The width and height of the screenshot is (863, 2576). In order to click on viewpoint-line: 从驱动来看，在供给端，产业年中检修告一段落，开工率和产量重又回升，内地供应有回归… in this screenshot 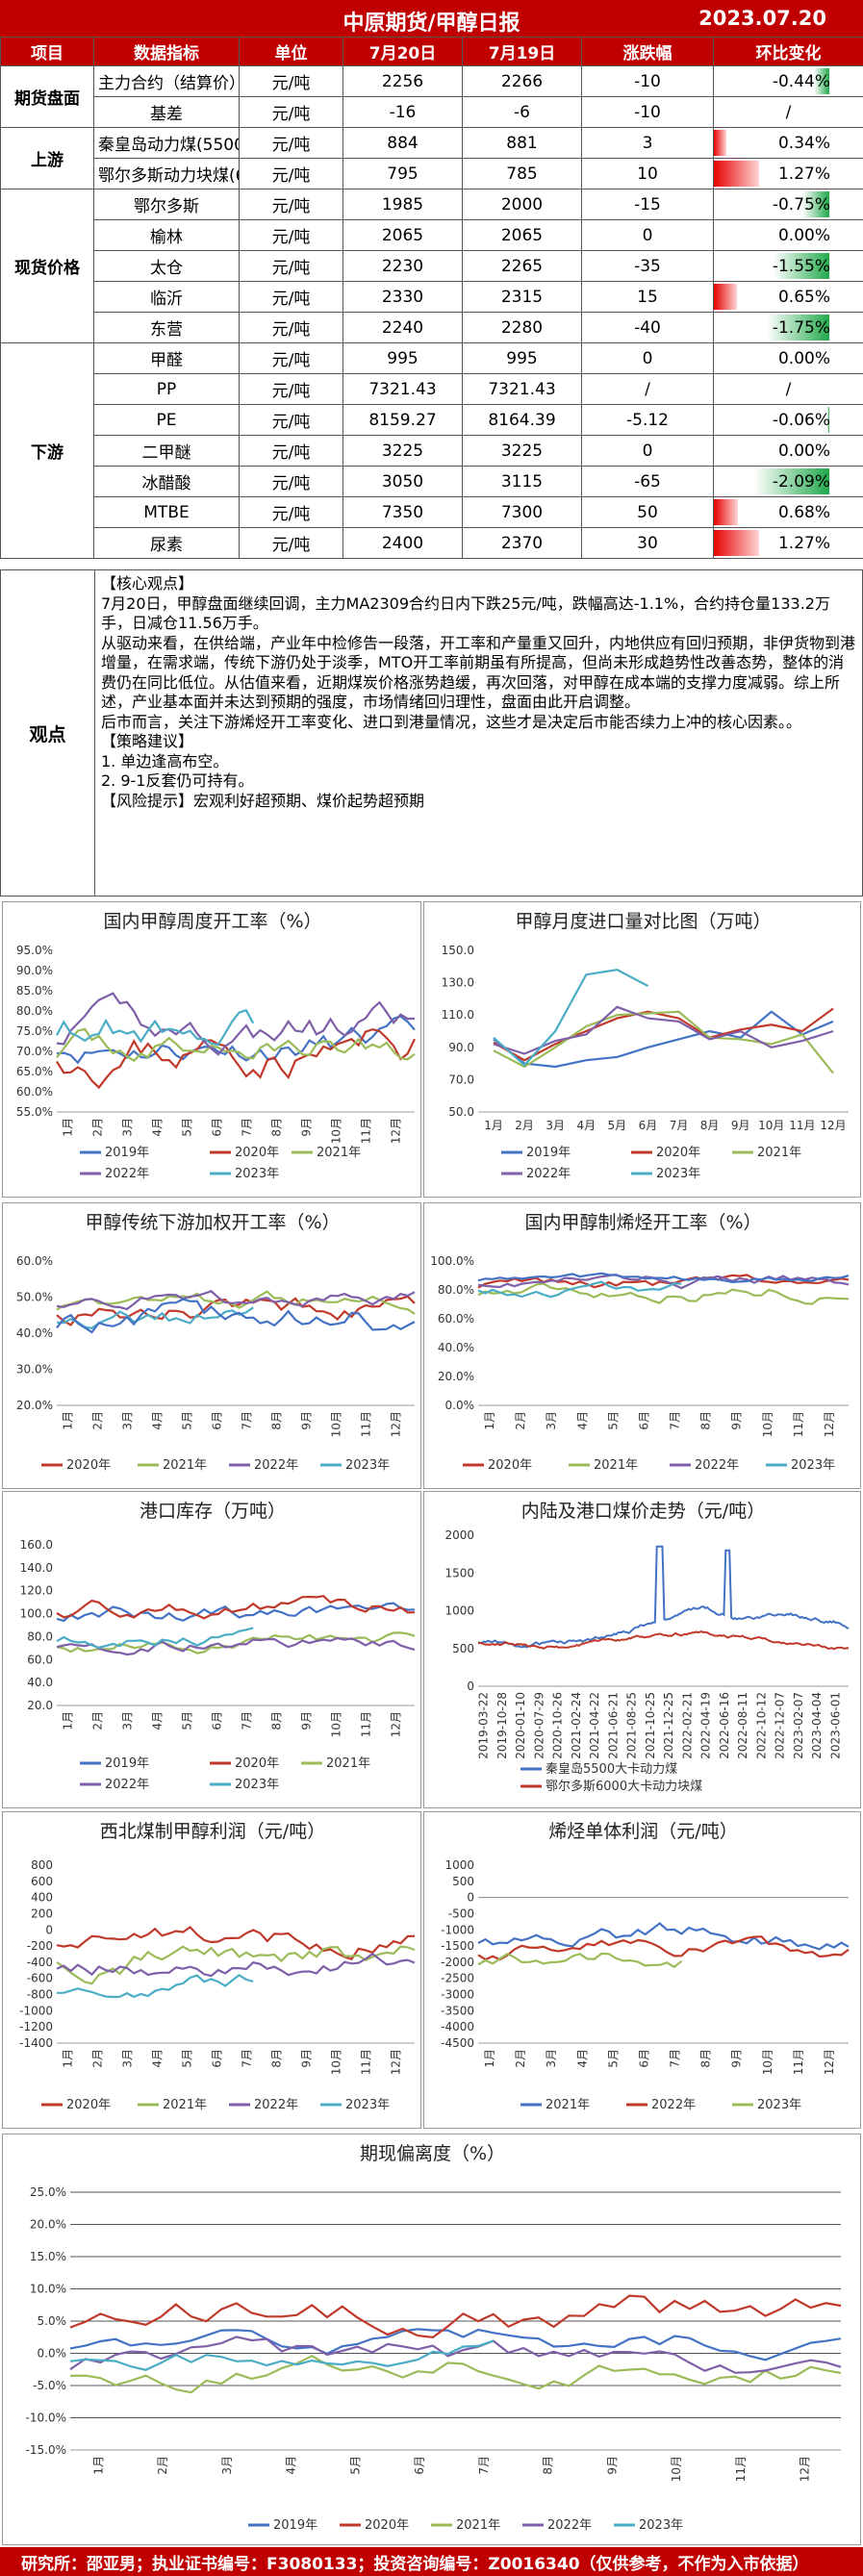, I will do `click(478, 673)`.